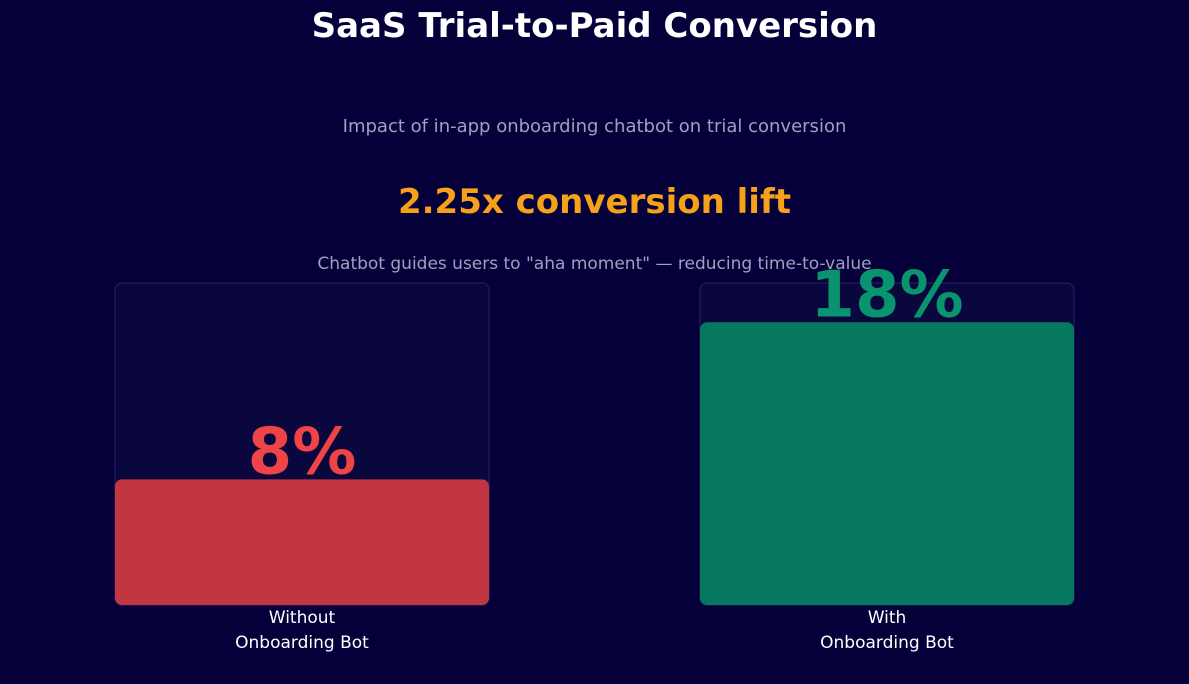 The image size is (1189, 684). I want to click on category-label-1-1: Onboarding Bot, so click(887, 643).